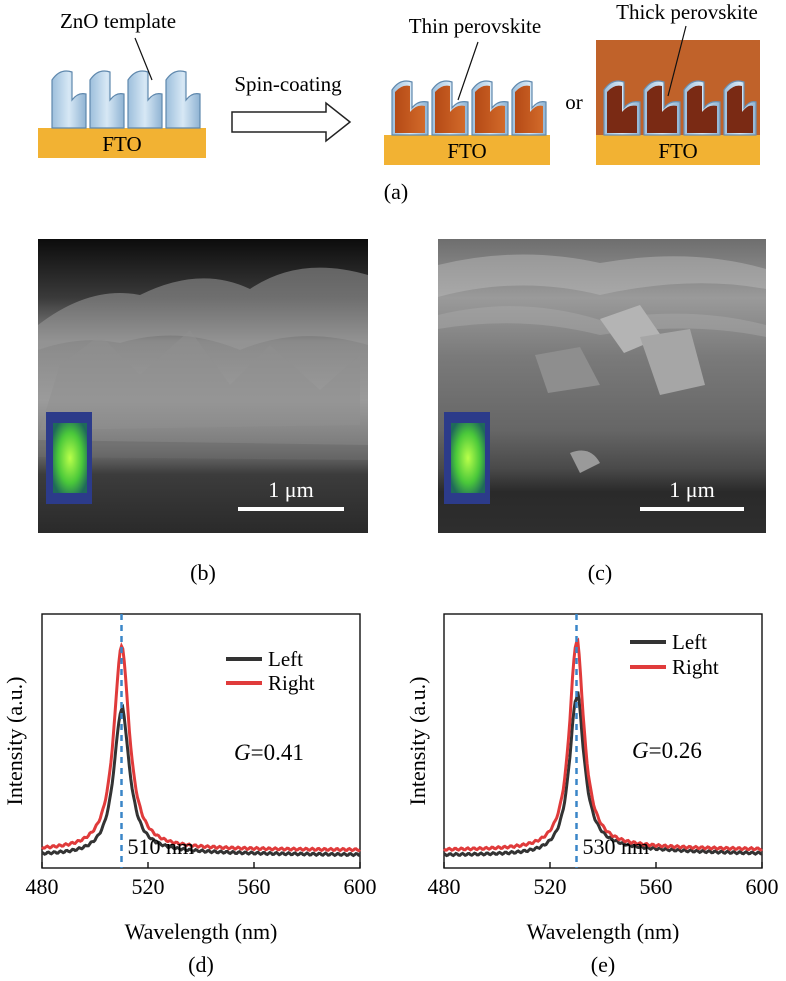 Image resolution: width=786 pixels, height=981 pixels. I want to click on spin-coating-label: Spin-coating, so click(288, 84).